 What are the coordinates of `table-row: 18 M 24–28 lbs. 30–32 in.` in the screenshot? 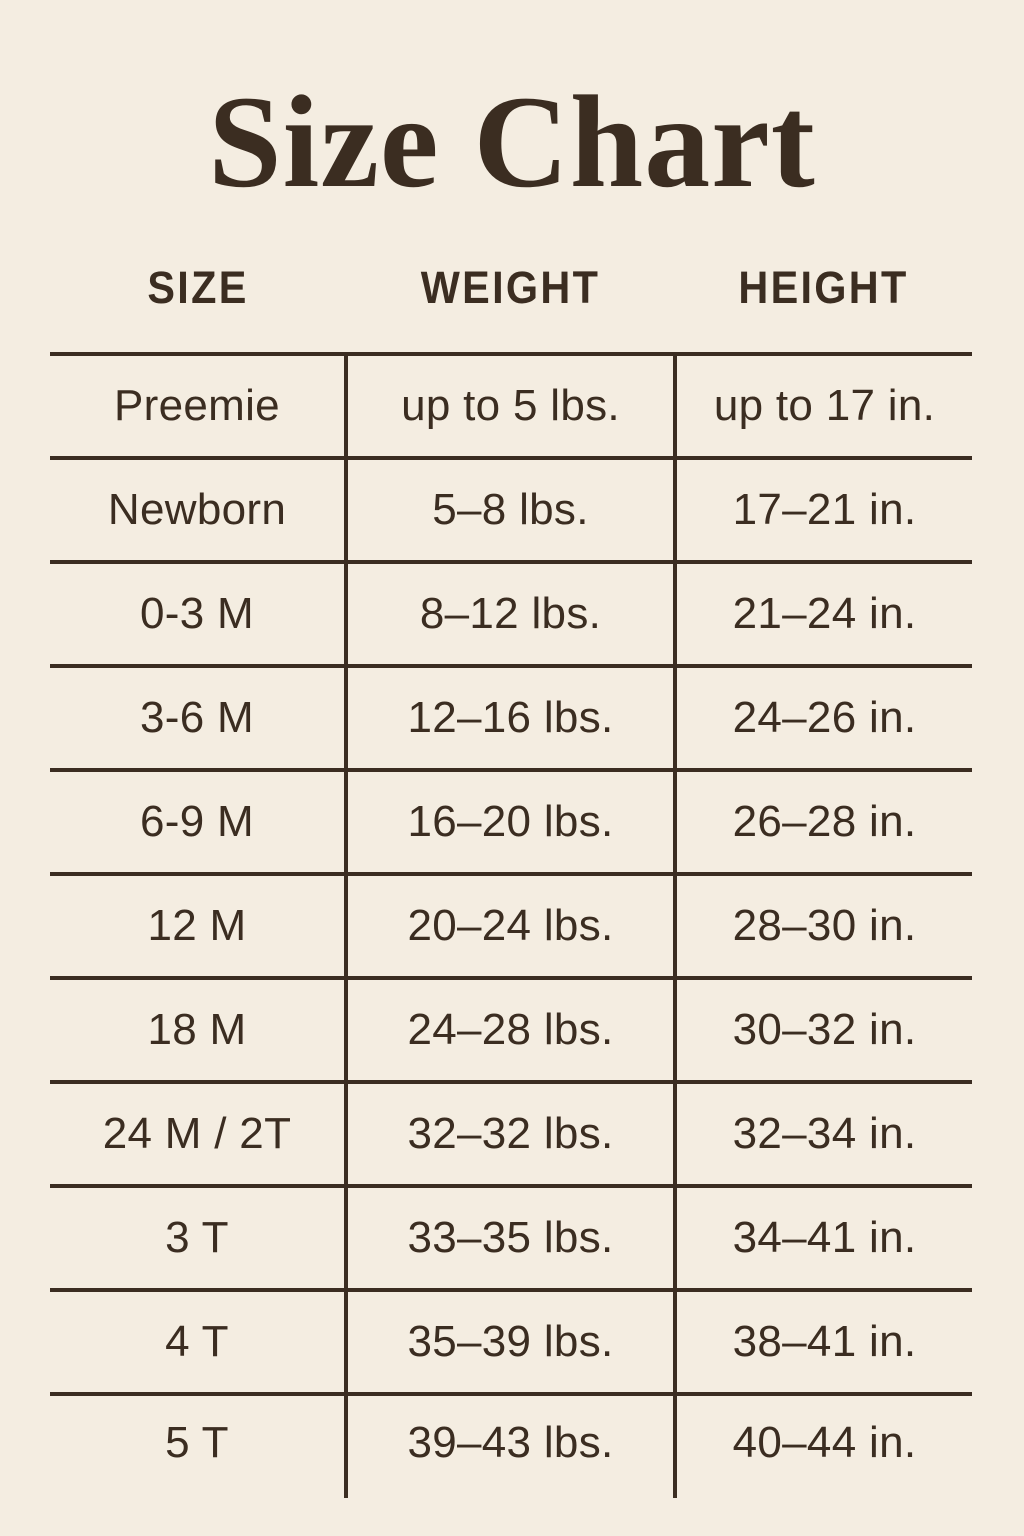 It's located at (511, 1029).